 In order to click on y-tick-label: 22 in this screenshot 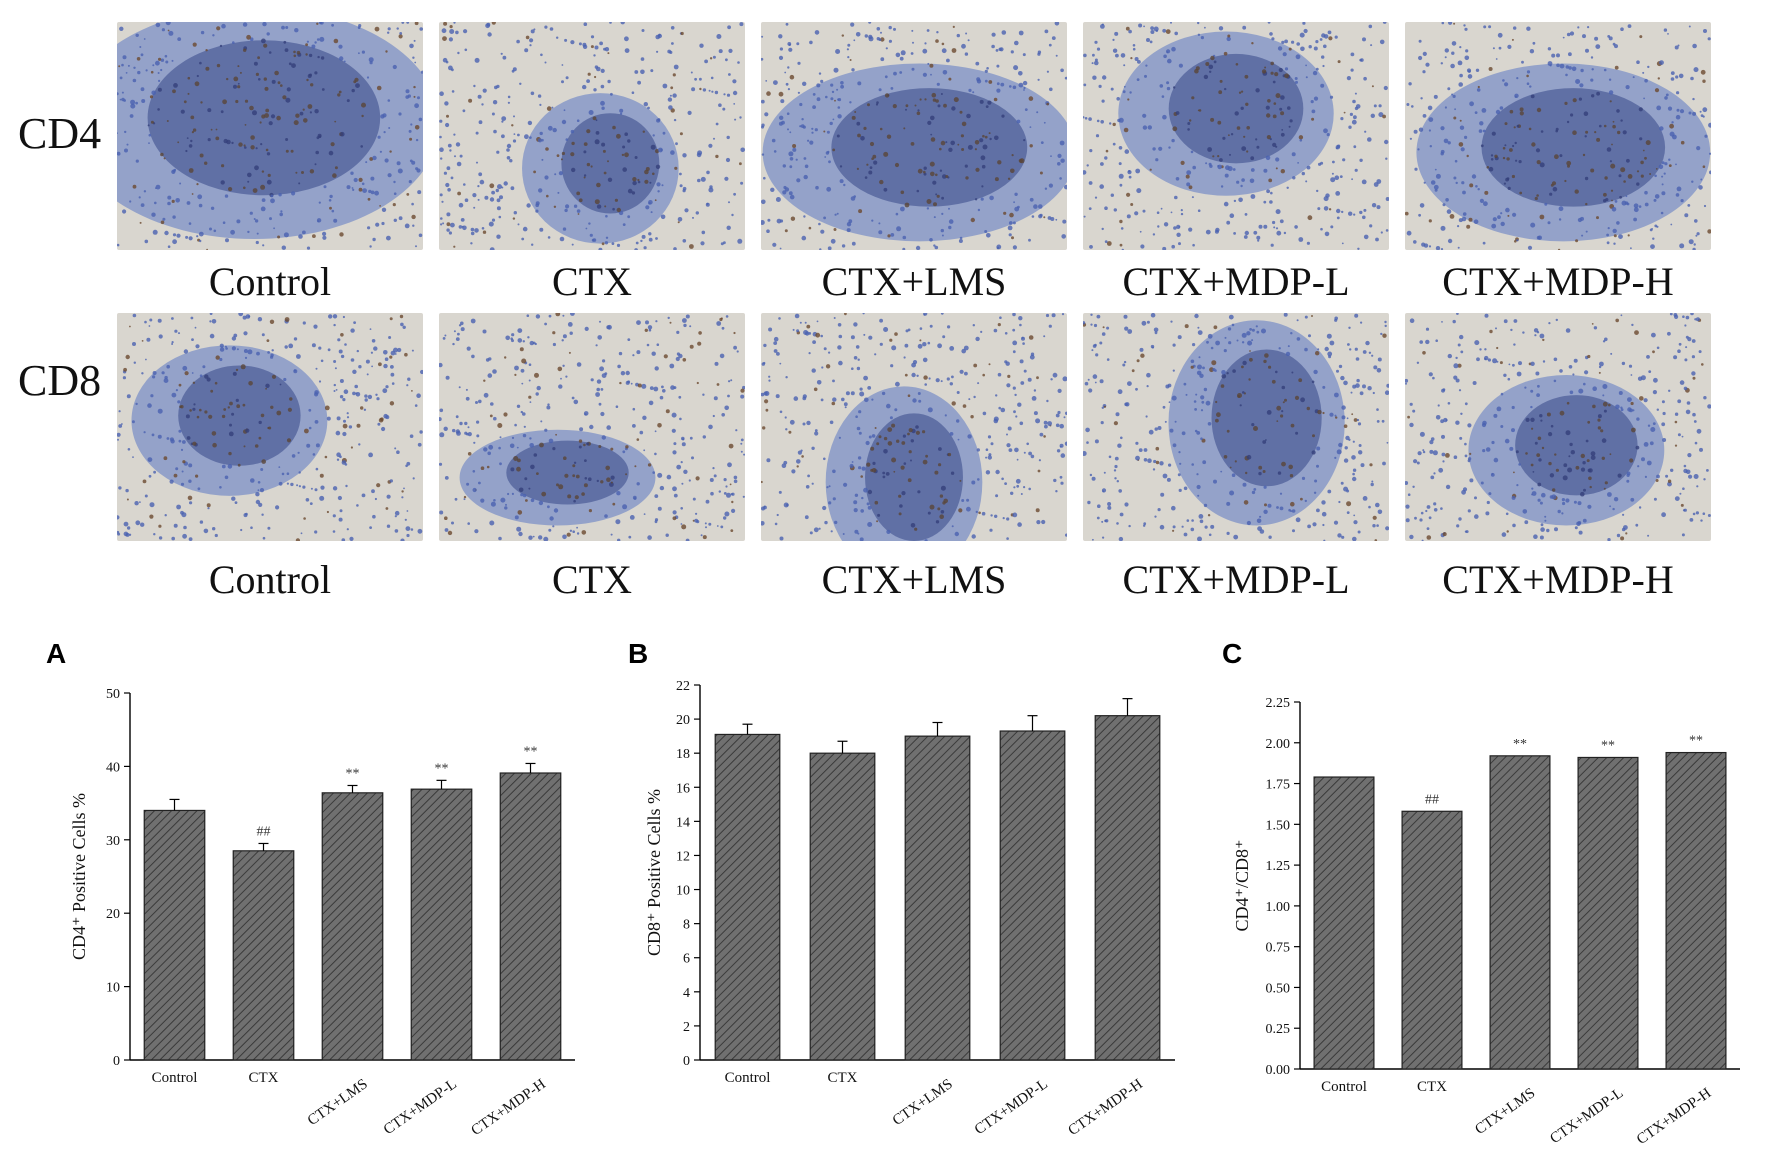, I will do `click(683, 686)`.